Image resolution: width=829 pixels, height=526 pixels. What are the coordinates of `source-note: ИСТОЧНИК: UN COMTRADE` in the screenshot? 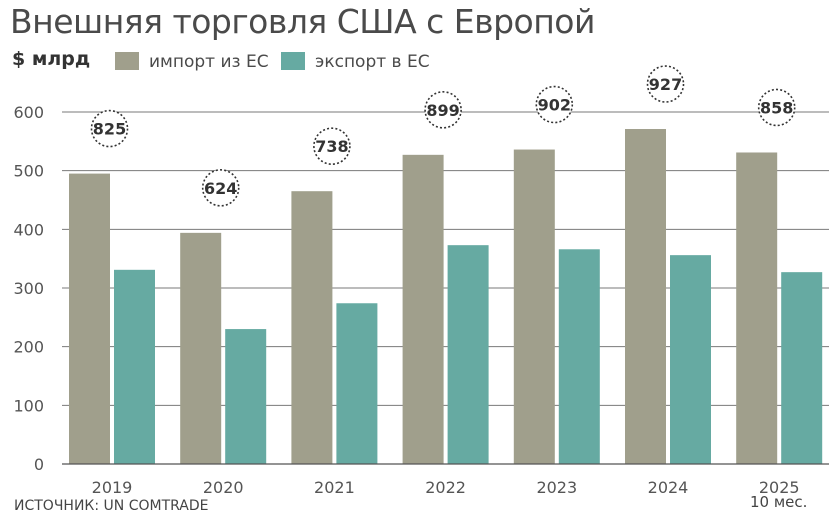 It's located at (111, 506).